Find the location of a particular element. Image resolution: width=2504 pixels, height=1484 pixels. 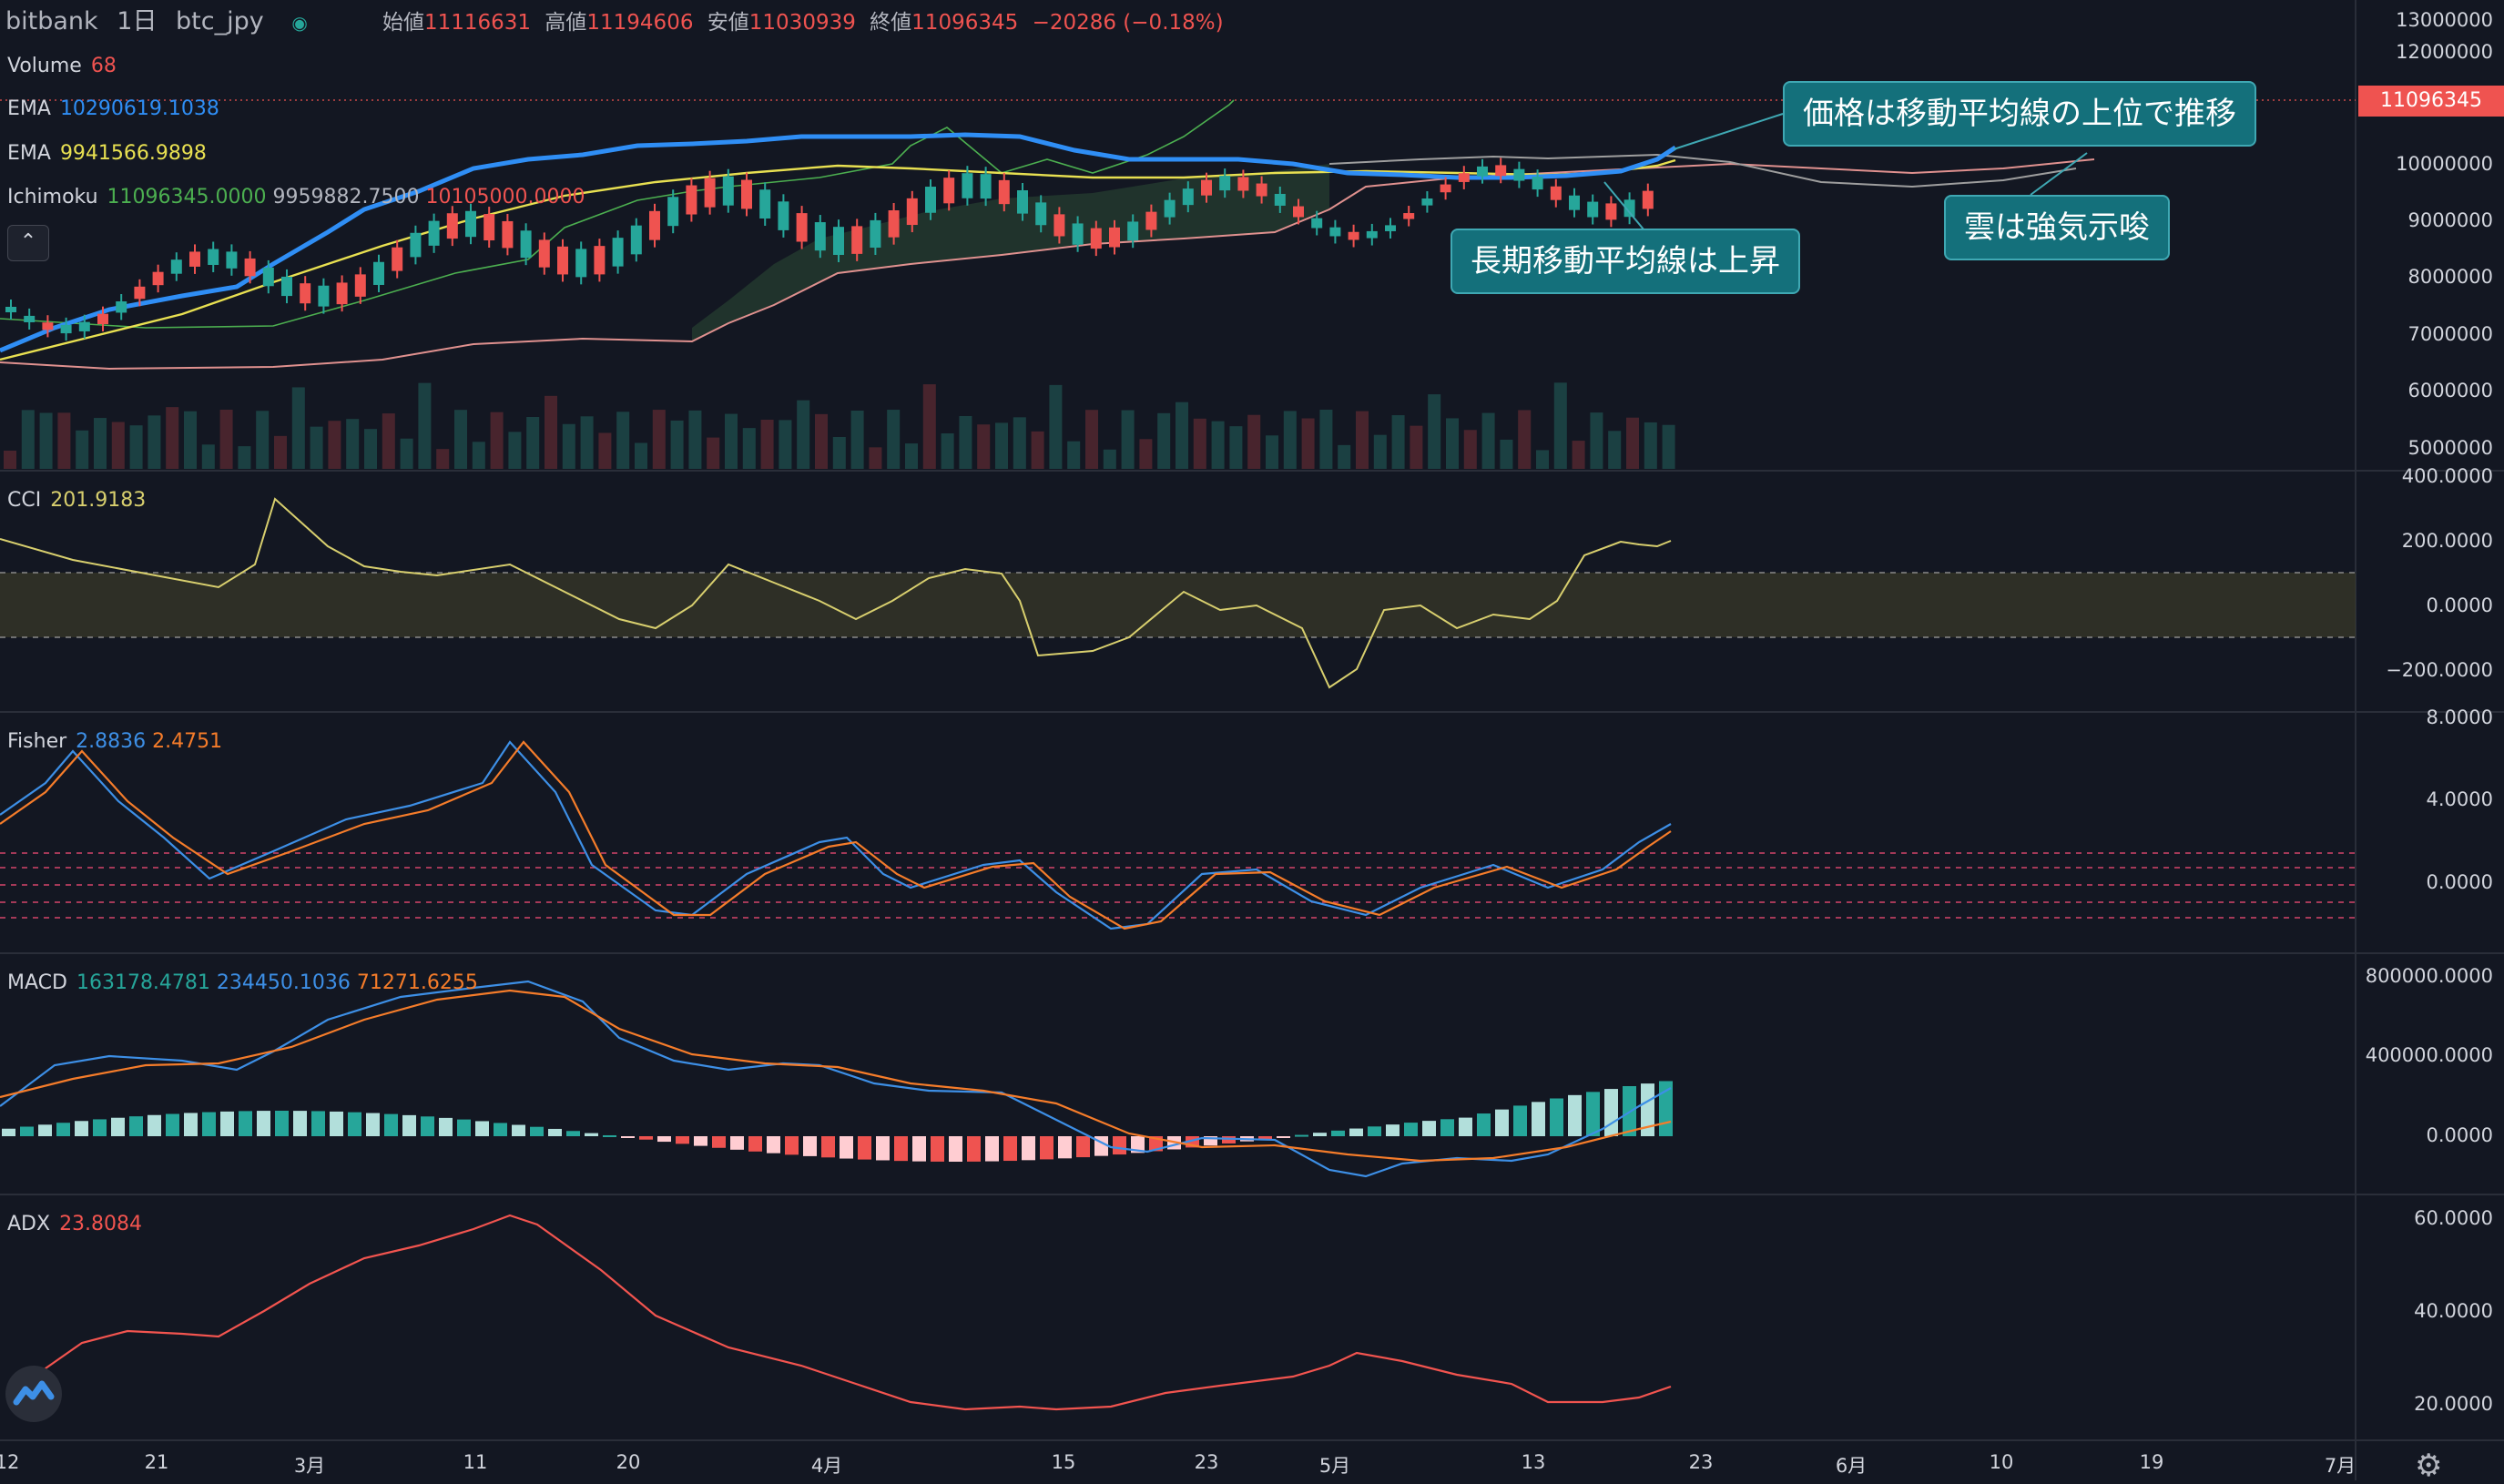

symbol-header: bitbank 1日 btc_jpy ◉ is located at coordinates (156, 22).